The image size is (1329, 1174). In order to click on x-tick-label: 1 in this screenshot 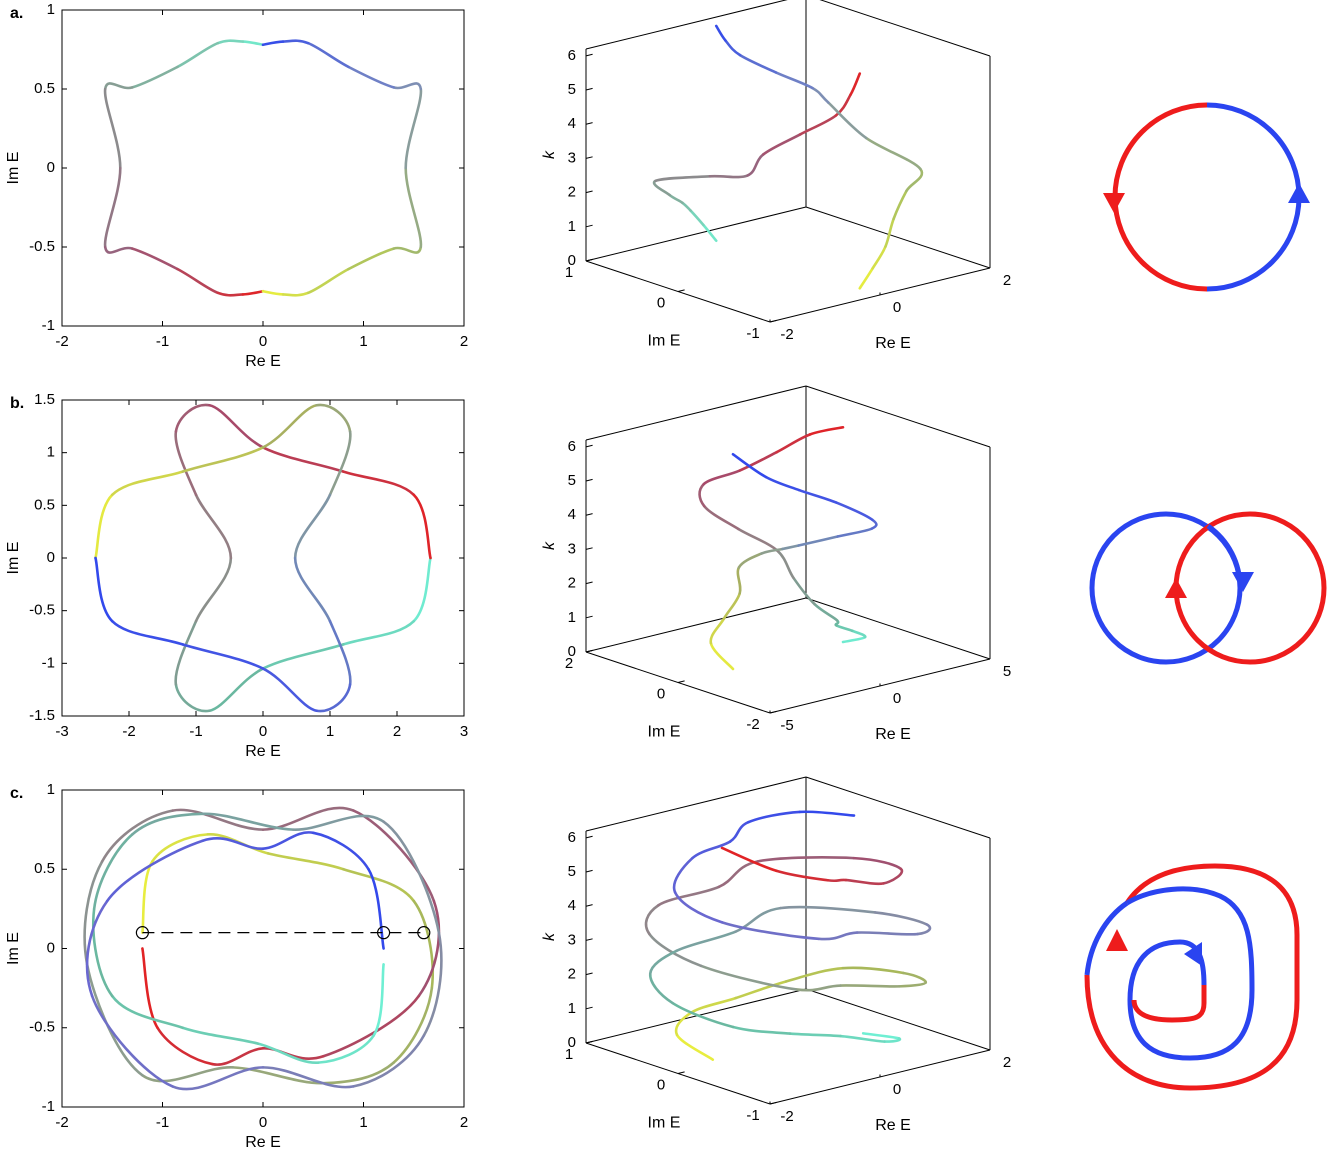, I will do `click(363, 1122)`.